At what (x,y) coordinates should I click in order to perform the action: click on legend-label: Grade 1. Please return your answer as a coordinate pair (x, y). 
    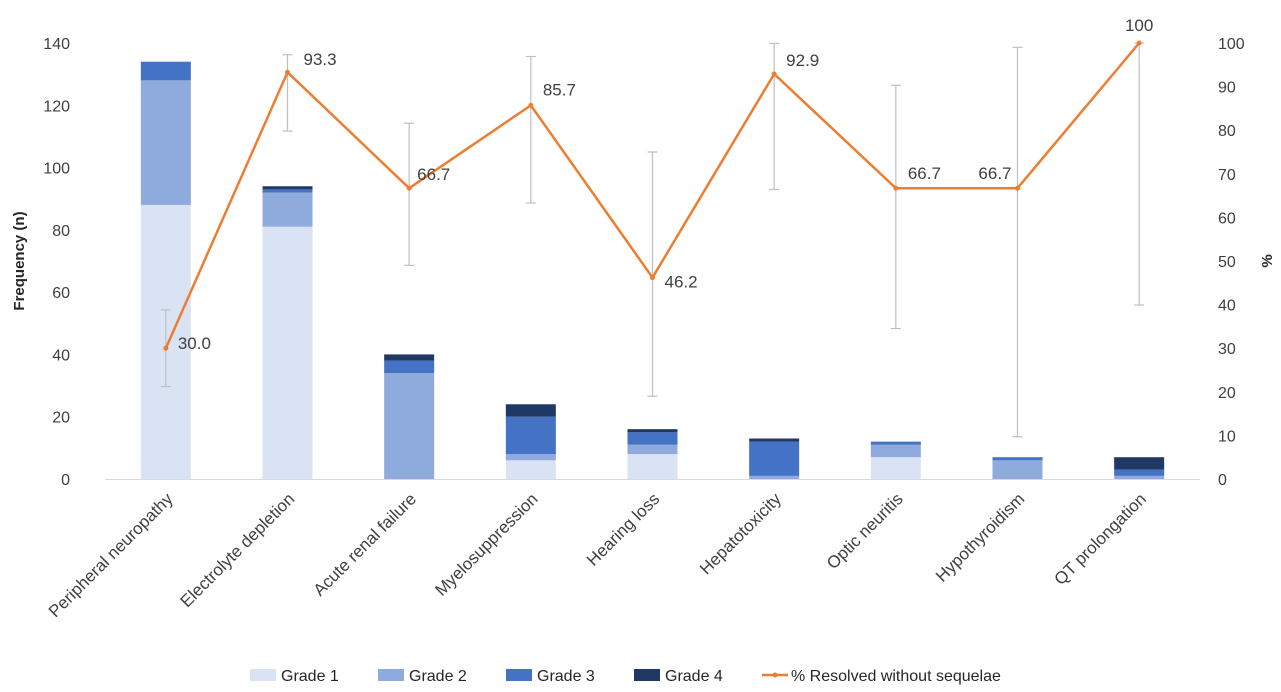
    Looking at the image, I should click on (310, 676).